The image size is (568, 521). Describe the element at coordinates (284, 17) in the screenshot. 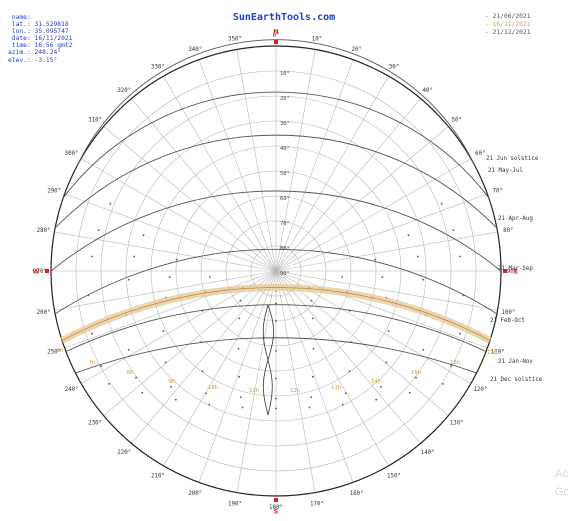

I see `site-title: SunEarthTools.com` at that location.